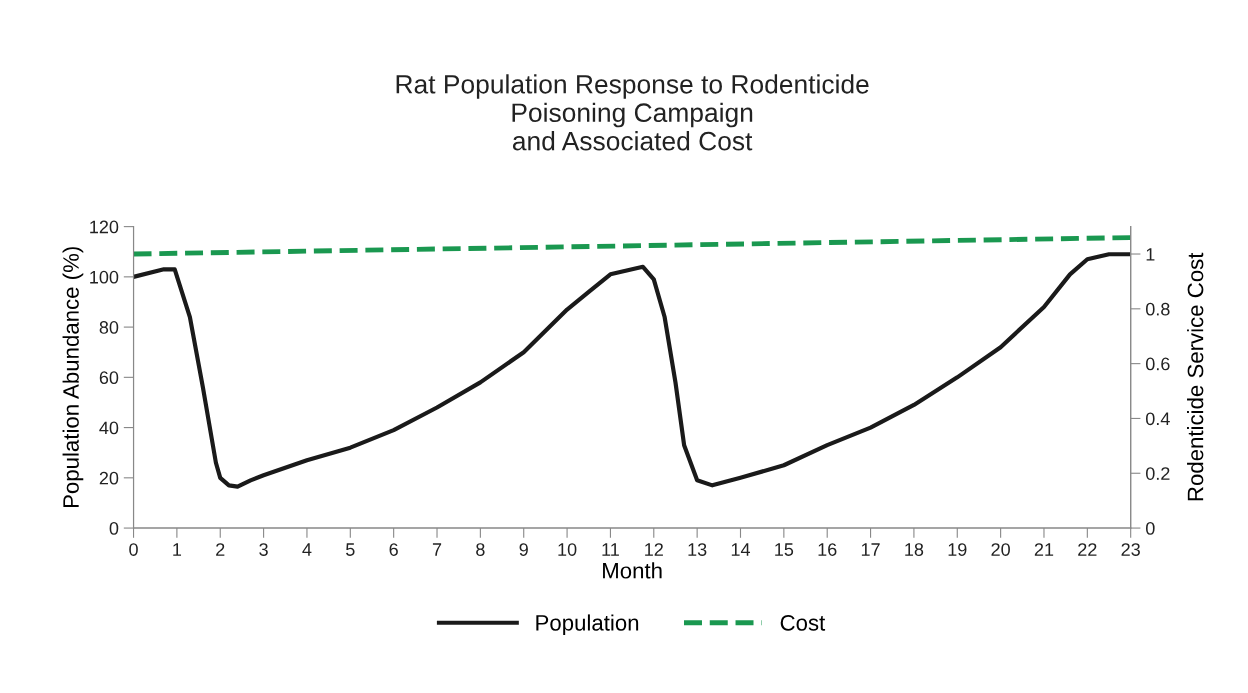  I want to click on x-tick-label: 10, so click(567, 549).